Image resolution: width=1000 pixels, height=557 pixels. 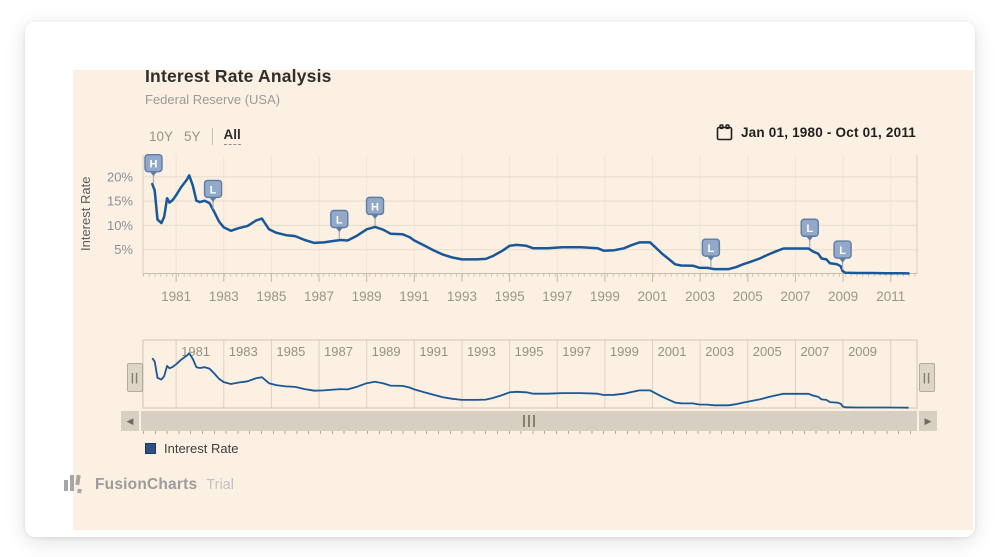 What do you see at coordinates (232, 136) in the screenshot?
I see `period-button-all: All` at bounding box center [232, 136].